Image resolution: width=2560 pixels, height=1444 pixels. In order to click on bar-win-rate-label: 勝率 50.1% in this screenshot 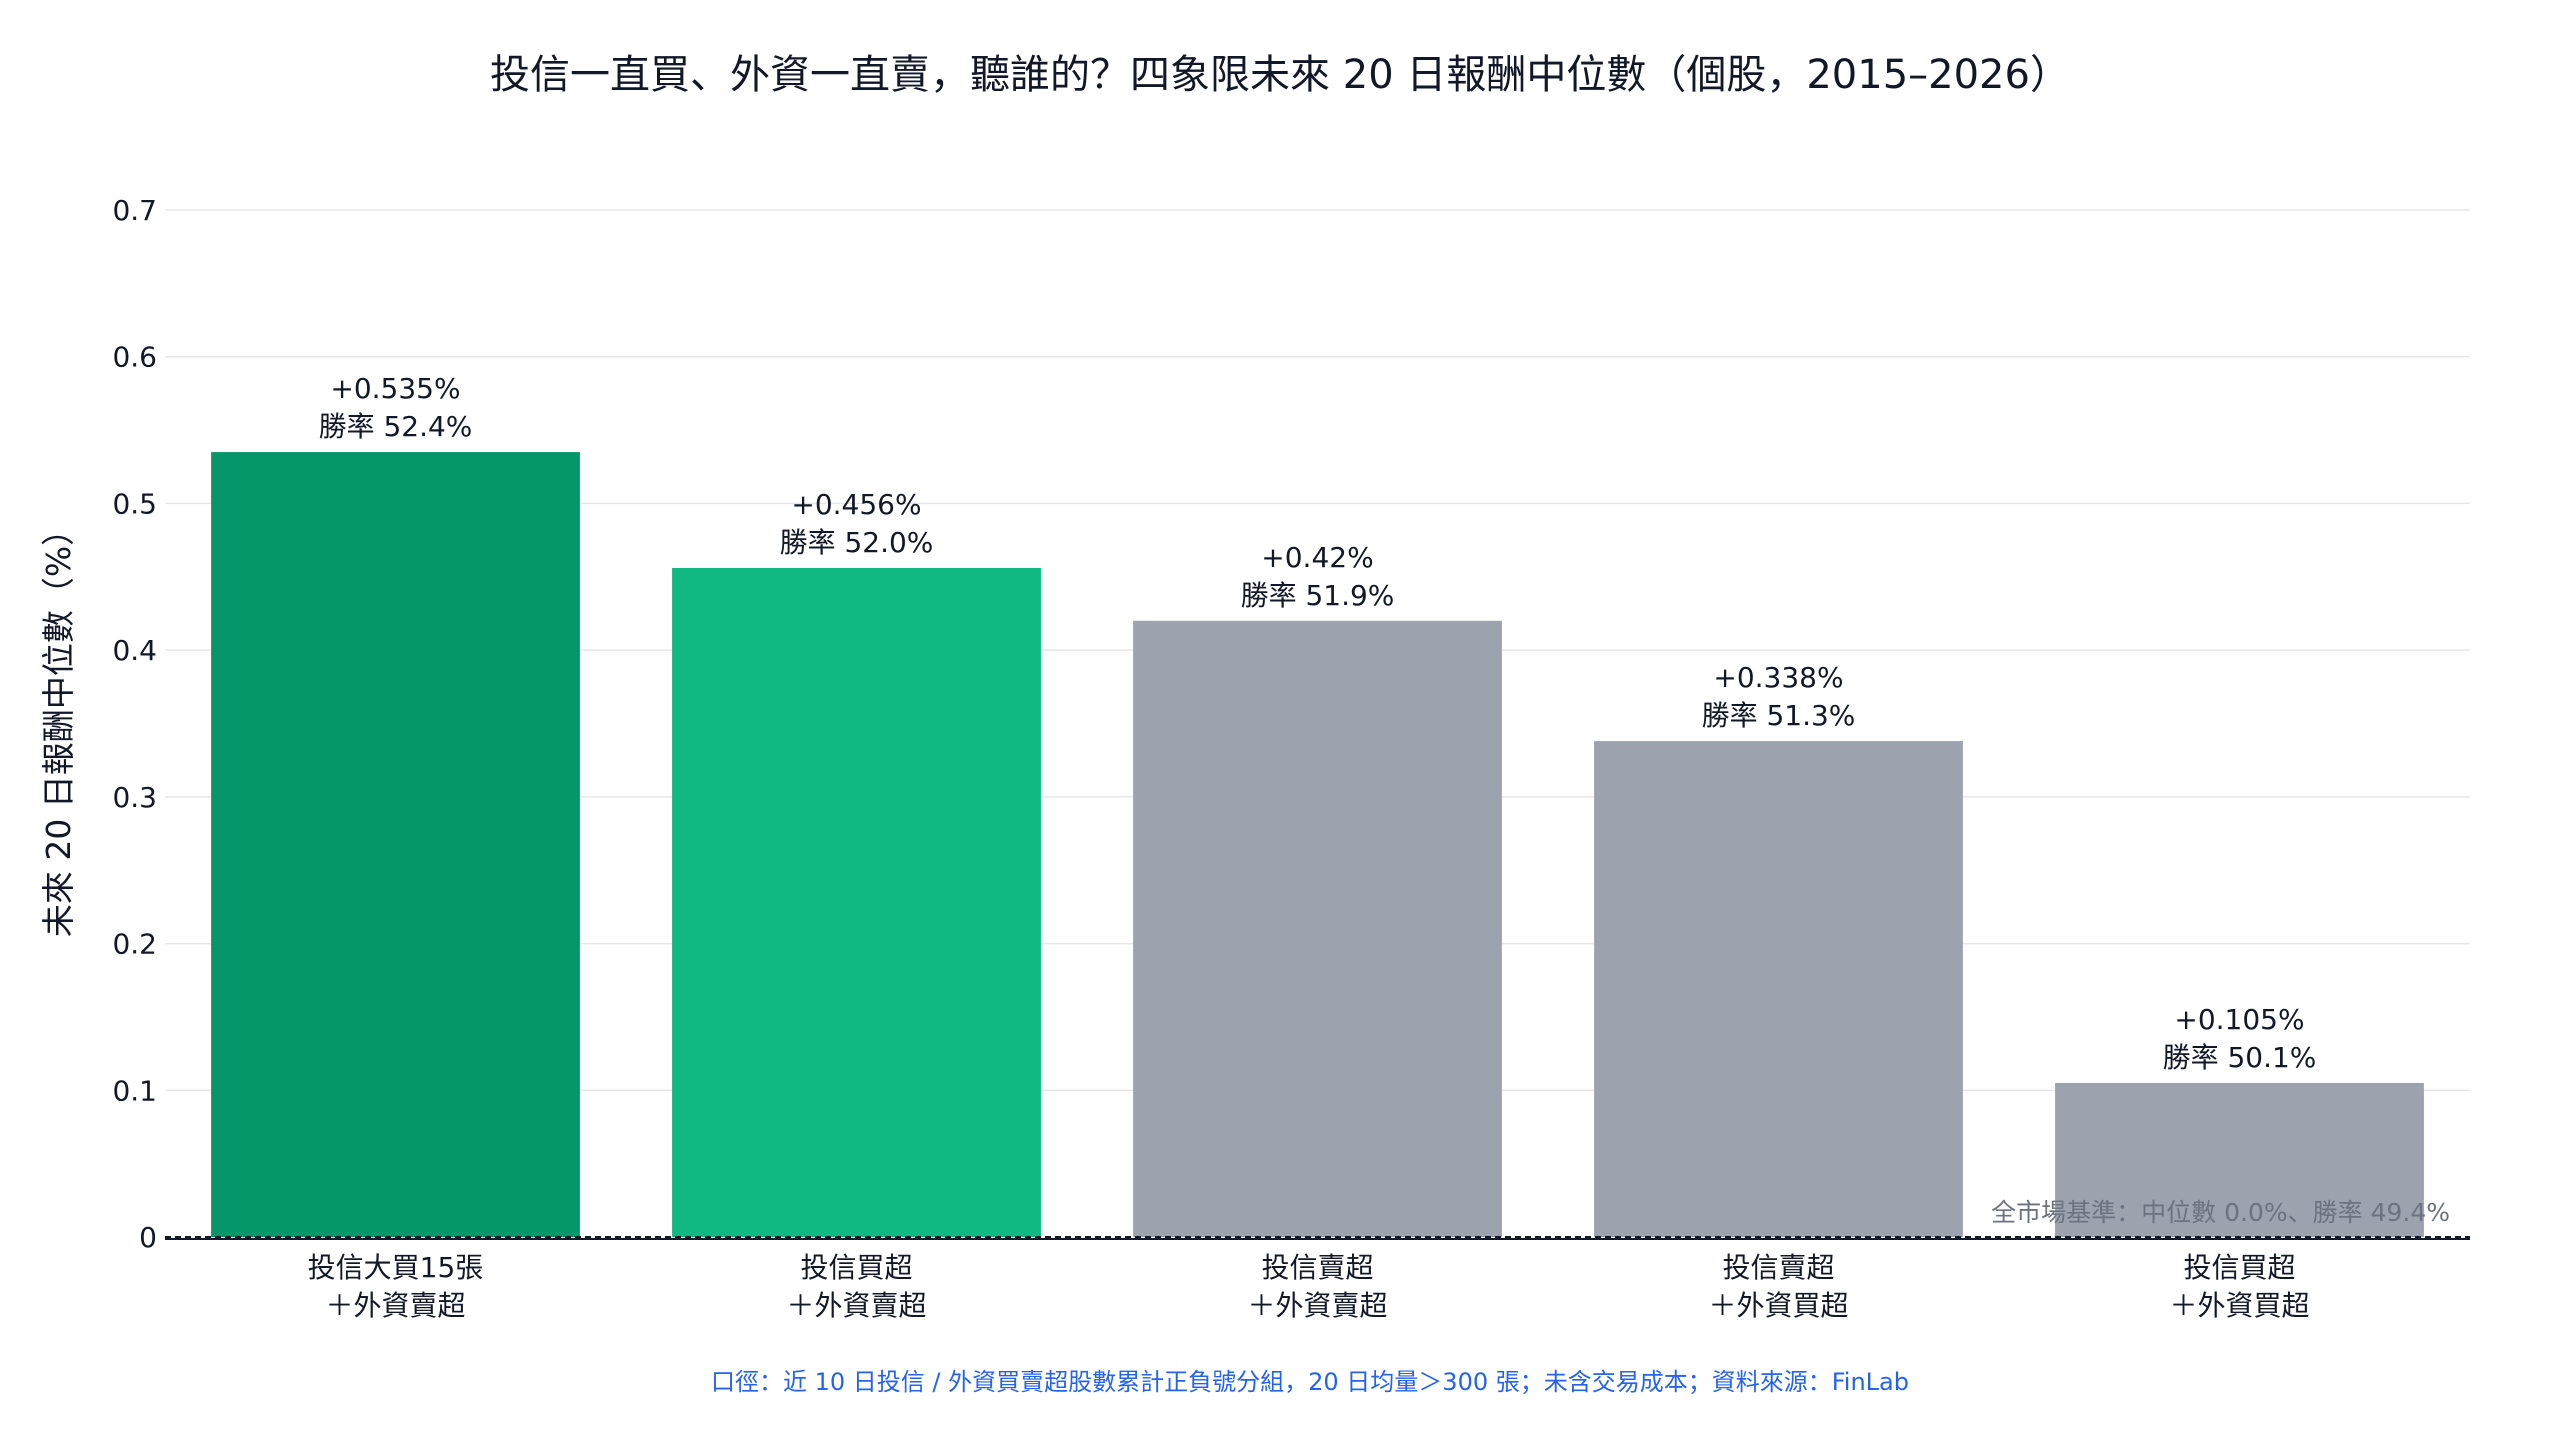, I will do `click(2240, 1057)`.